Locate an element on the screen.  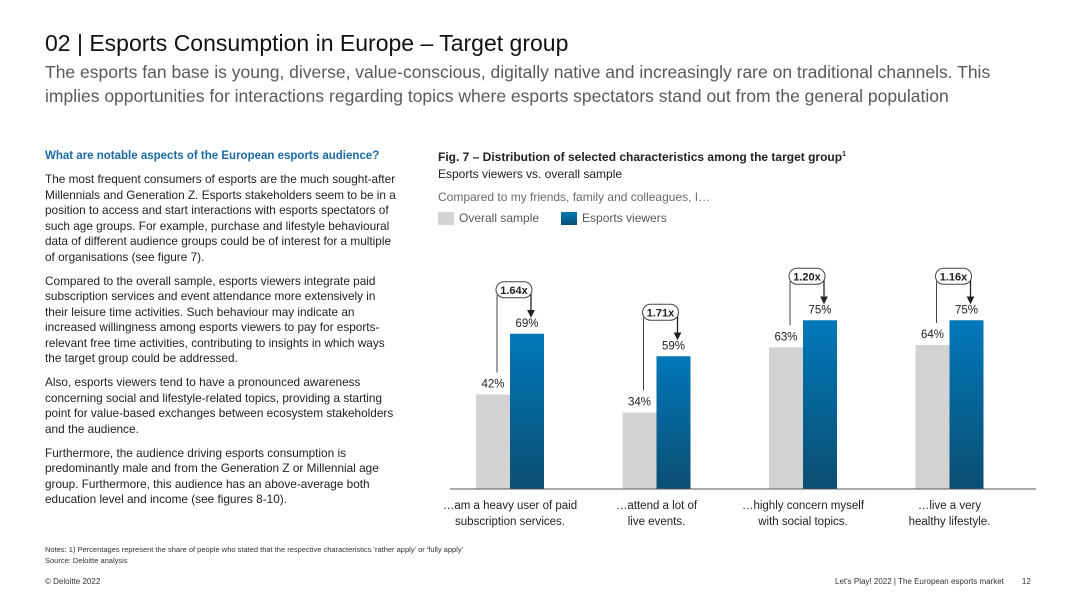
category-label-1-line-0: …attend a lot of is located at coordinates (657, 506).